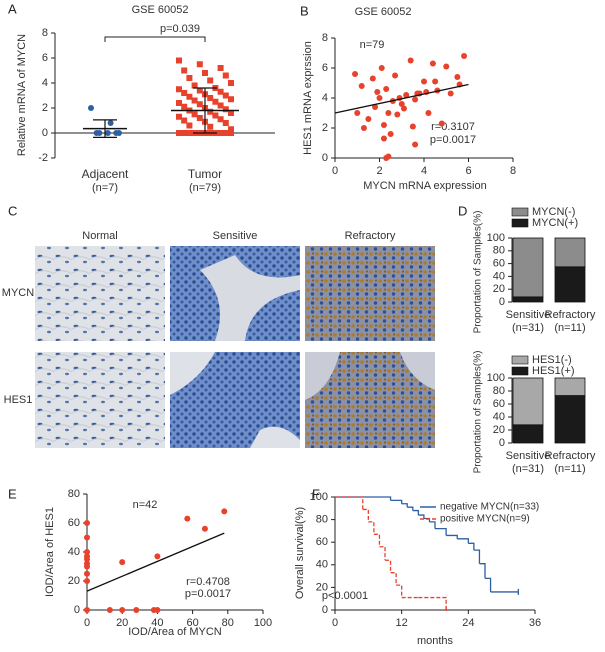  What do you see at coordinates (105, 188) in the screenshot?
I see `category-note: (n=7)` at bounding box center [105, 188].